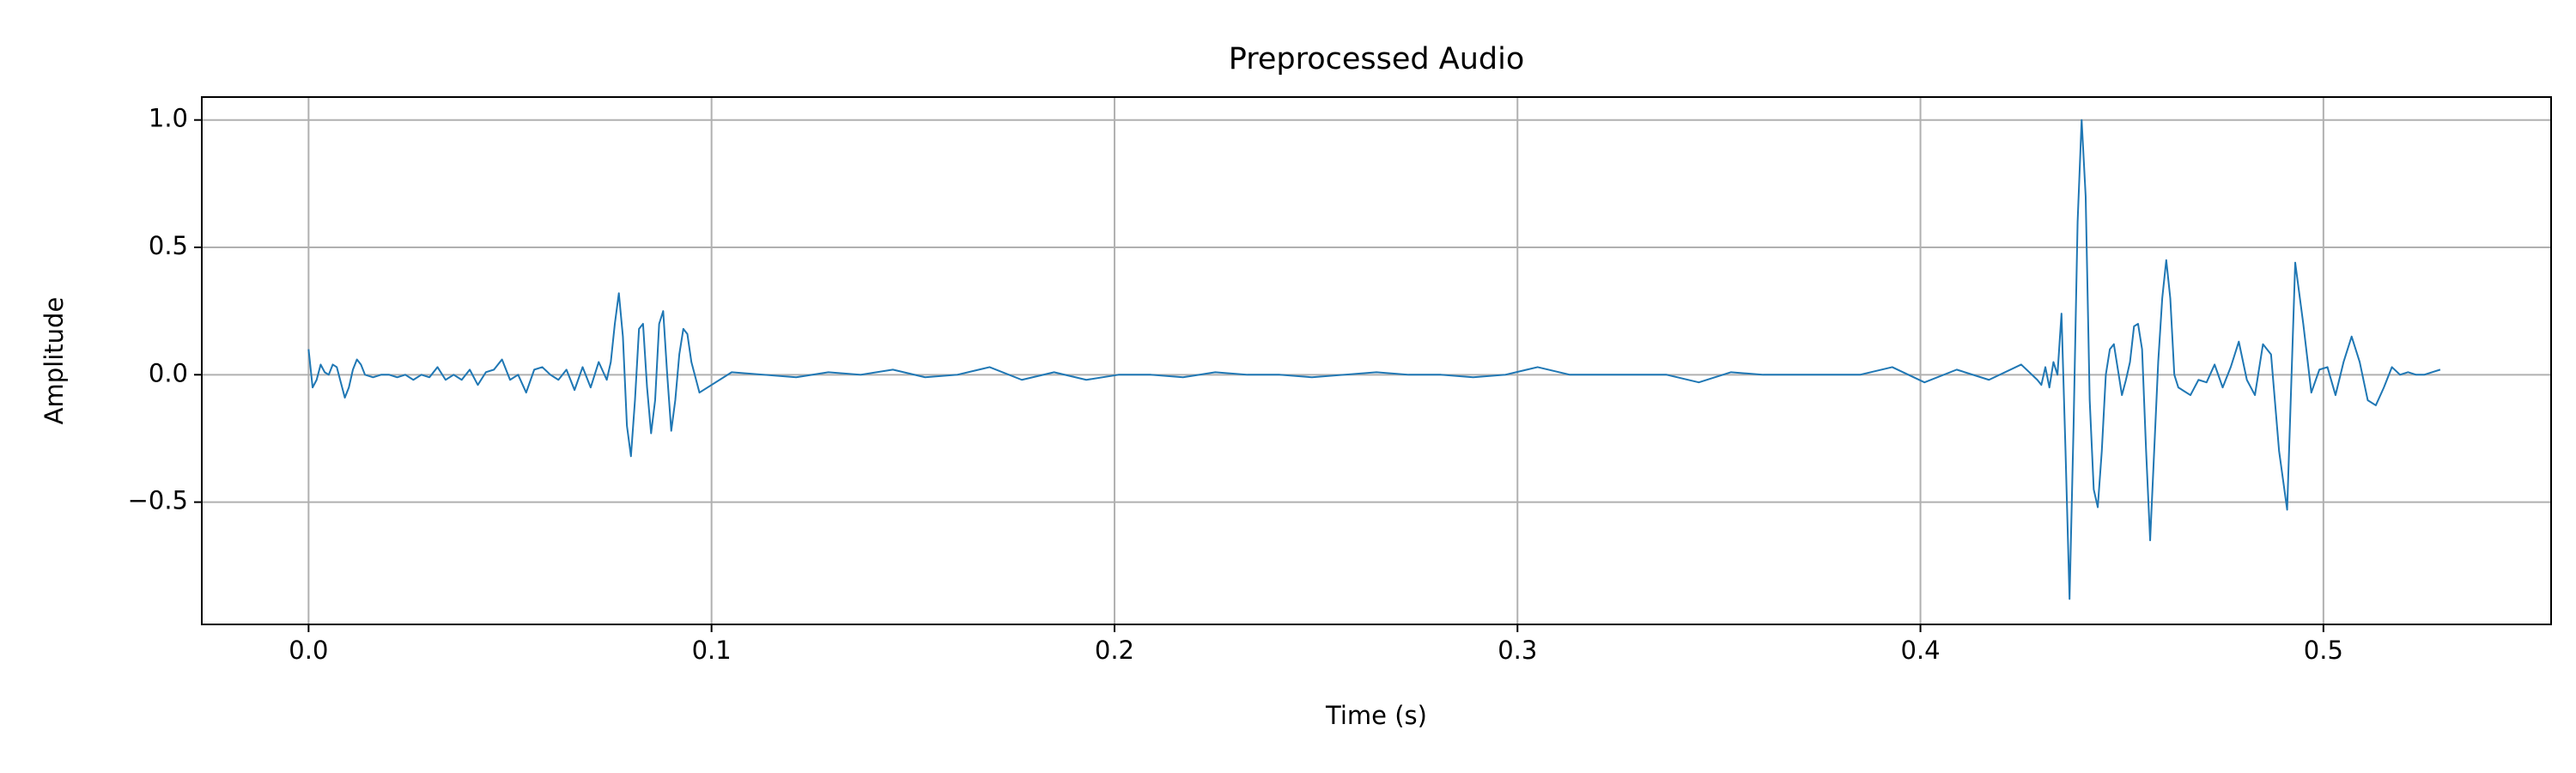 The width and height of the screenshot is (2576, 773). What do you see at coordinates (712, 650) in the screenshot?
I see `x-tick-label: 0.1` at bounding box center [712, 650].